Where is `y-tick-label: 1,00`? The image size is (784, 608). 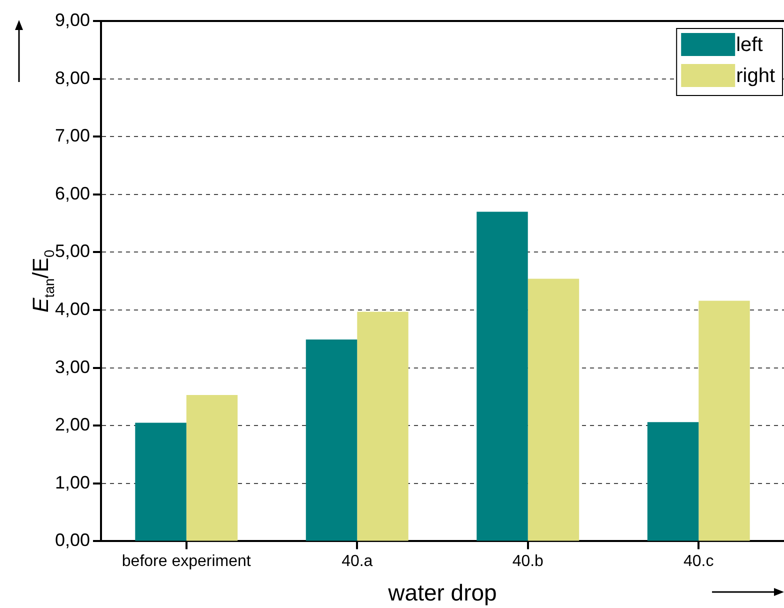
y-tick-label: 1,00 is located at coordinates (72, 482).